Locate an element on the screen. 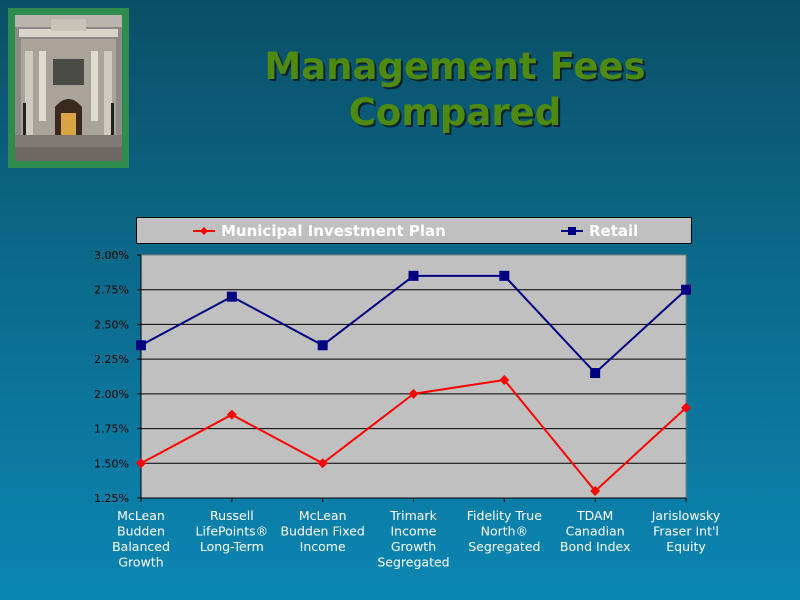 The image size is (800, 600). y-tick-label: 1.25% is located at coordinates (111, 498).